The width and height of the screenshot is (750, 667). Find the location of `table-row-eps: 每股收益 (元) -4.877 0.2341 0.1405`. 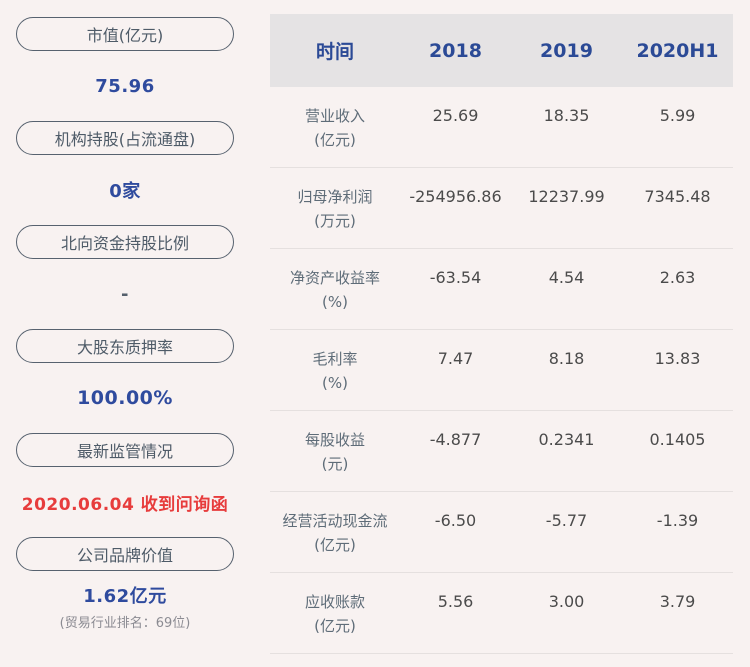

table-row-eps: 每股收益 (元) -4.877 0.2341 0.1405 is located at coordinates (501, 451).